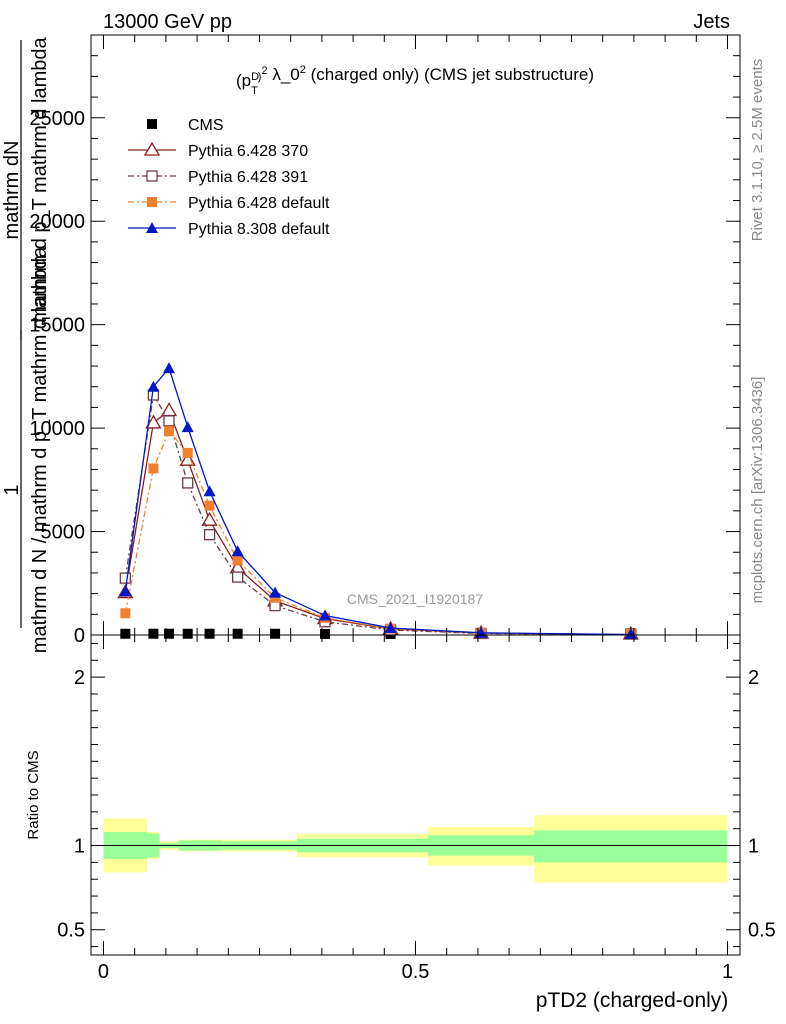  I want to click on xtick-label: 0, so click(103, 972).